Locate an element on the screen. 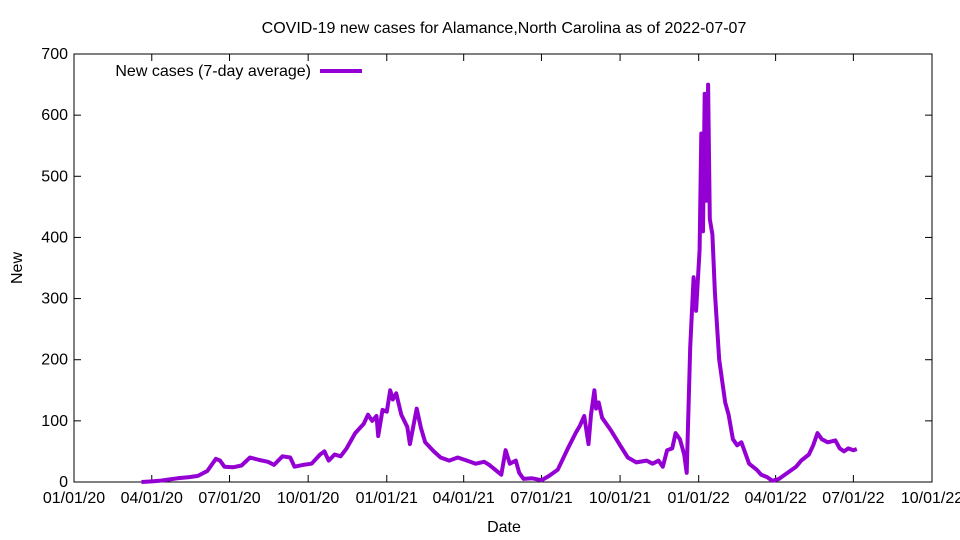  x-tick-label: 01/01/22 is located at coordinates (699, 498).